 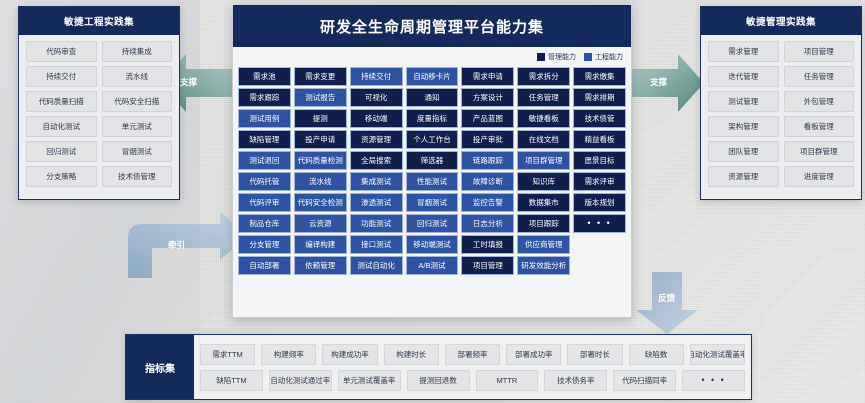 I want to click on capability-cell: 敏捷看板, so click(x=544, y=118).